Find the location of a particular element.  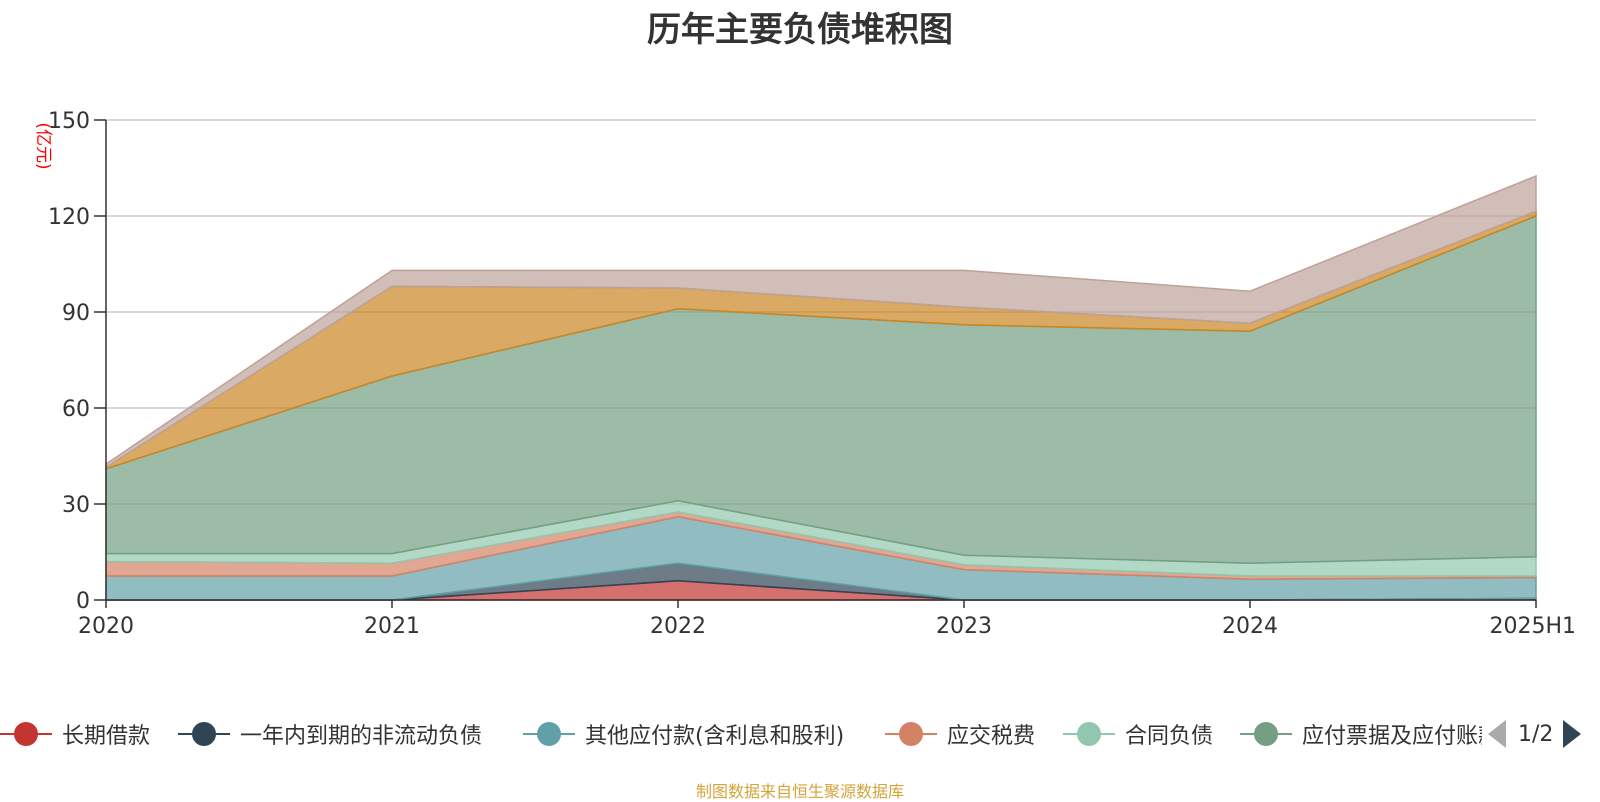

legend-label: 合同负债 is located at coordinates (1169, 736).